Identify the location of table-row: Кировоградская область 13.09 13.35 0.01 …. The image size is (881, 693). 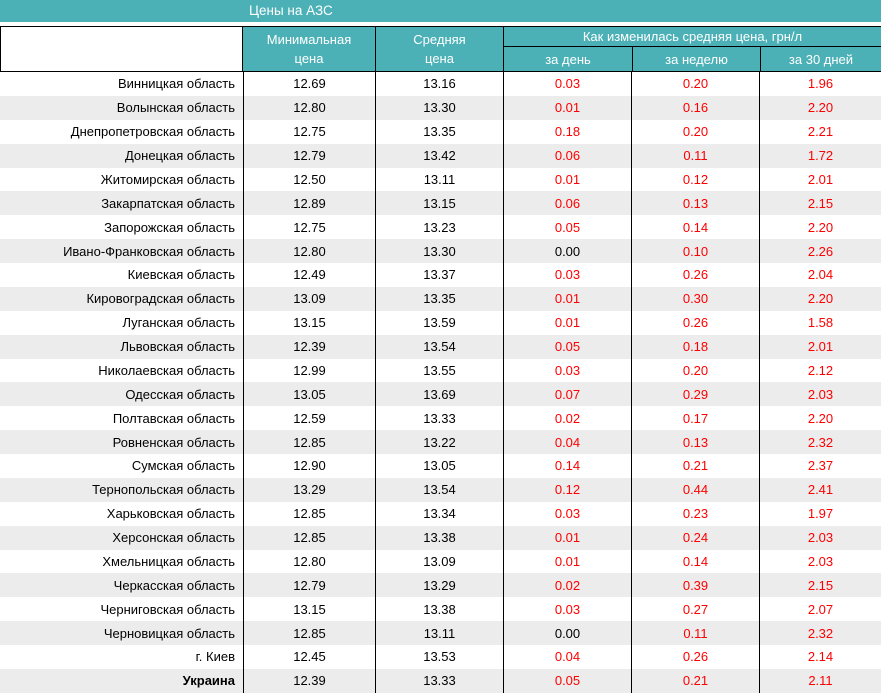
(440, 298).